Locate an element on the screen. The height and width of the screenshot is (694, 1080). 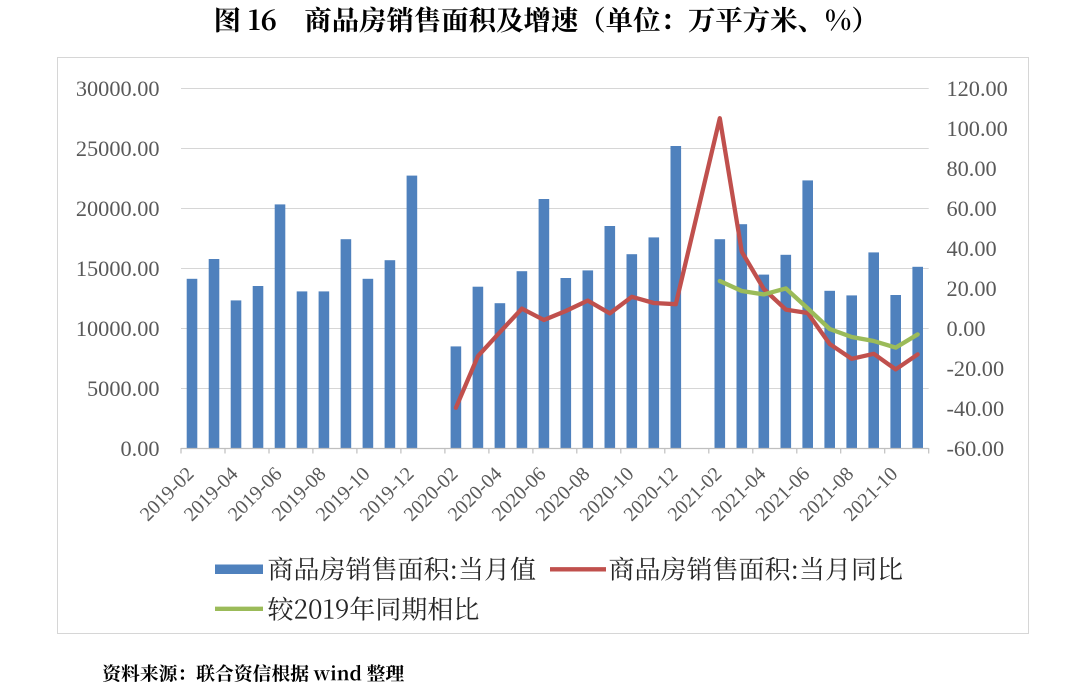
svg-text: -60.00 is located at coordinates (976, 448).